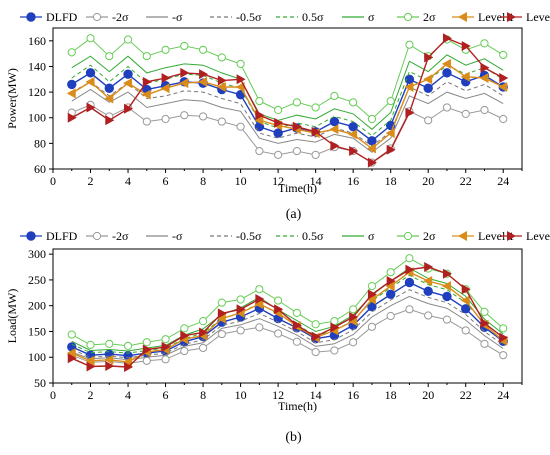  I want to click on legend-item: σ, so click(358, 236).